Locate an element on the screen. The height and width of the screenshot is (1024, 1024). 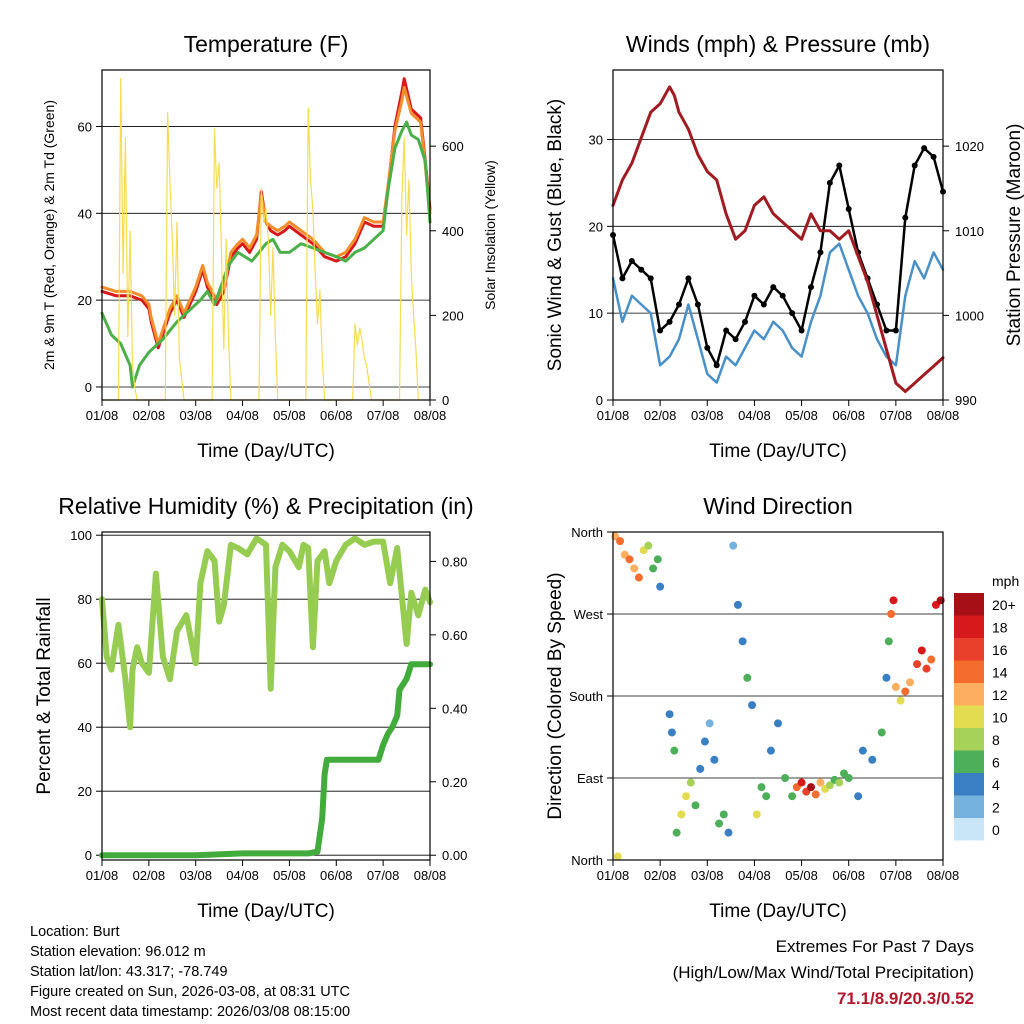
location-text: Location: Burt is located at coordinates (75, 932).